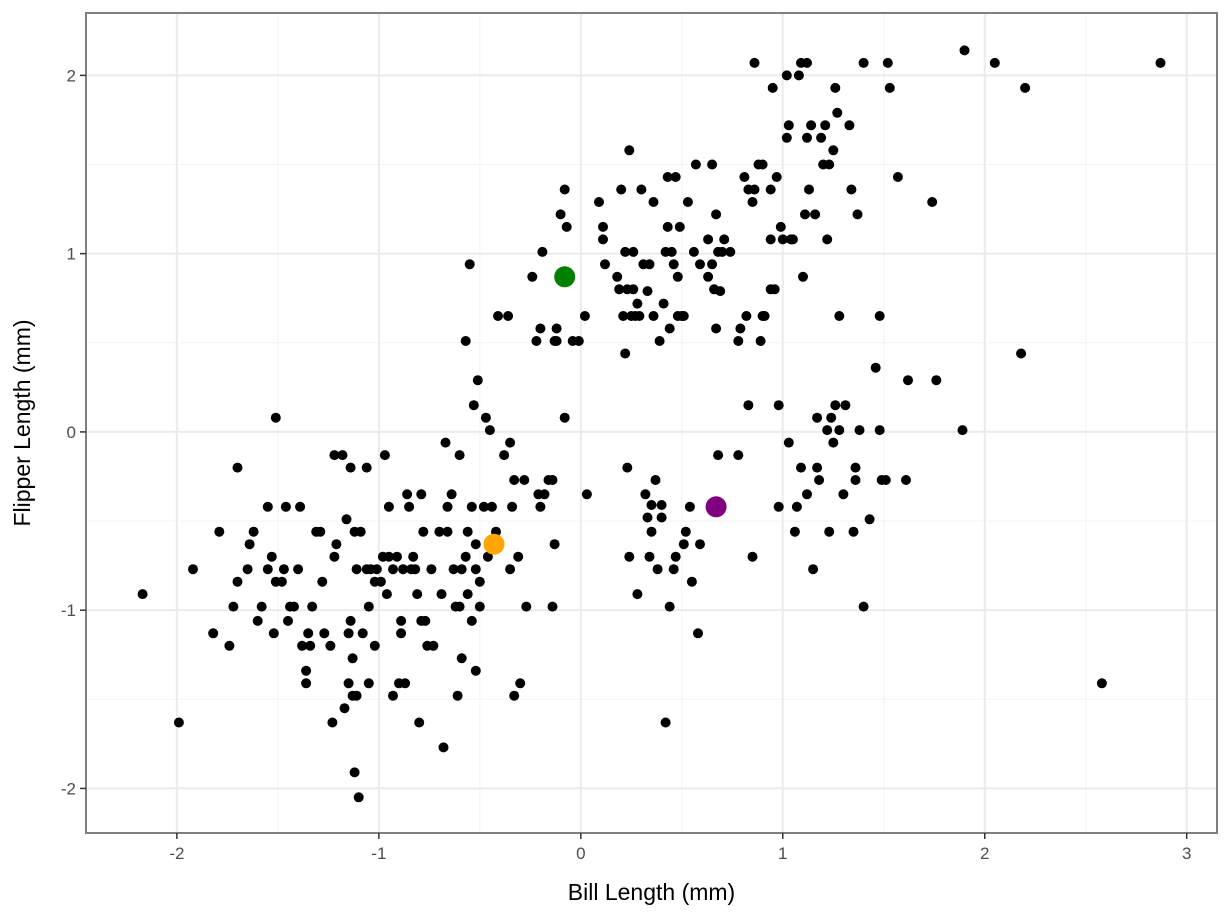 The height and width of the screenshot is (921, 1228). I want to click on x-tick-label: 3, so click(1186, 853).